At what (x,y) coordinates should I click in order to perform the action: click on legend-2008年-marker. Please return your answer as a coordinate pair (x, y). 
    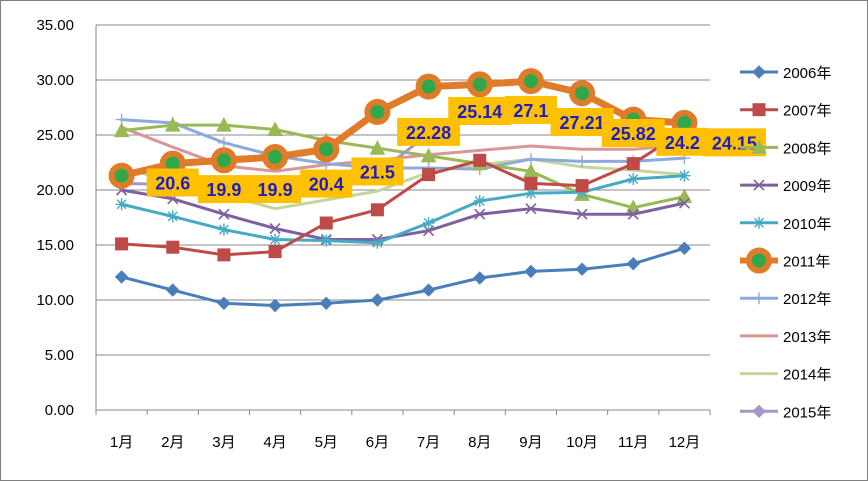
    Looking at the image, I should click on (759, 146).